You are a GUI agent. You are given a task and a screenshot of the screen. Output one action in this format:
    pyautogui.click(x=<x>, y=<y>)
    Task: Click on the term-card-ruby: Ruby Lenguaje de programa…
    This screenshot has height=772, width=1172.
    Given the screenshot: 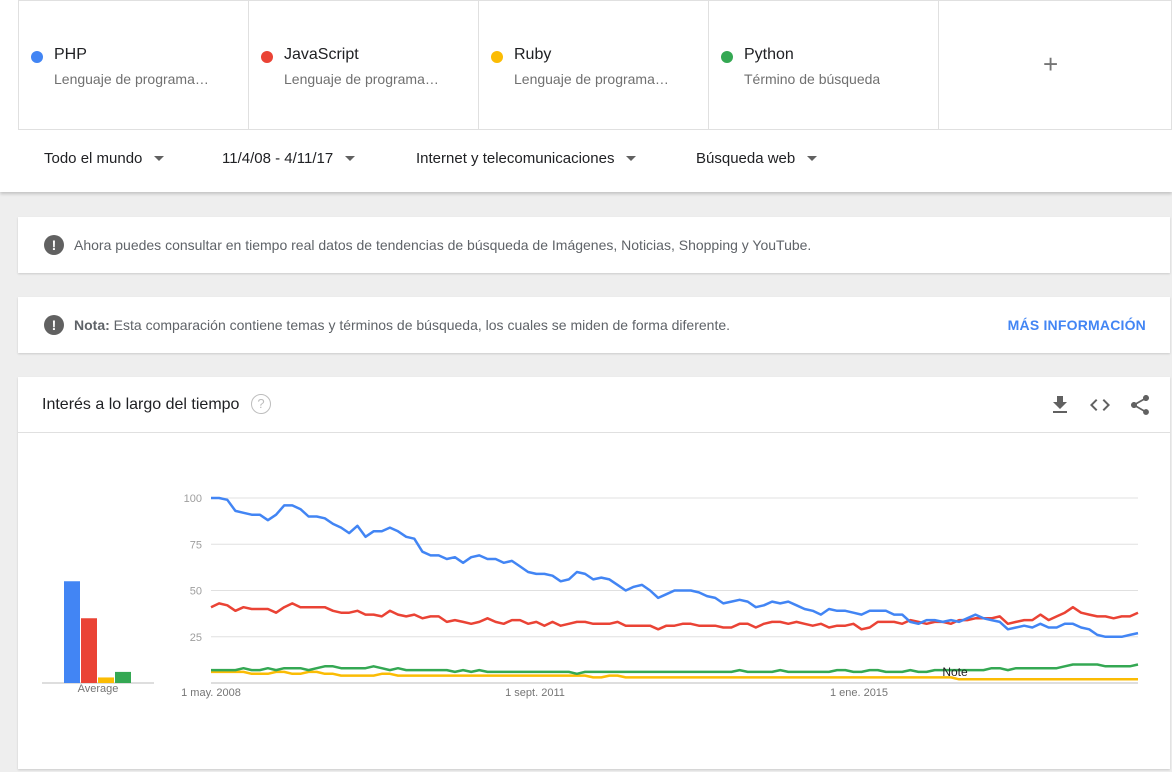 What is the action you would take?
    pyautogui.click(x=593, y=65)
    